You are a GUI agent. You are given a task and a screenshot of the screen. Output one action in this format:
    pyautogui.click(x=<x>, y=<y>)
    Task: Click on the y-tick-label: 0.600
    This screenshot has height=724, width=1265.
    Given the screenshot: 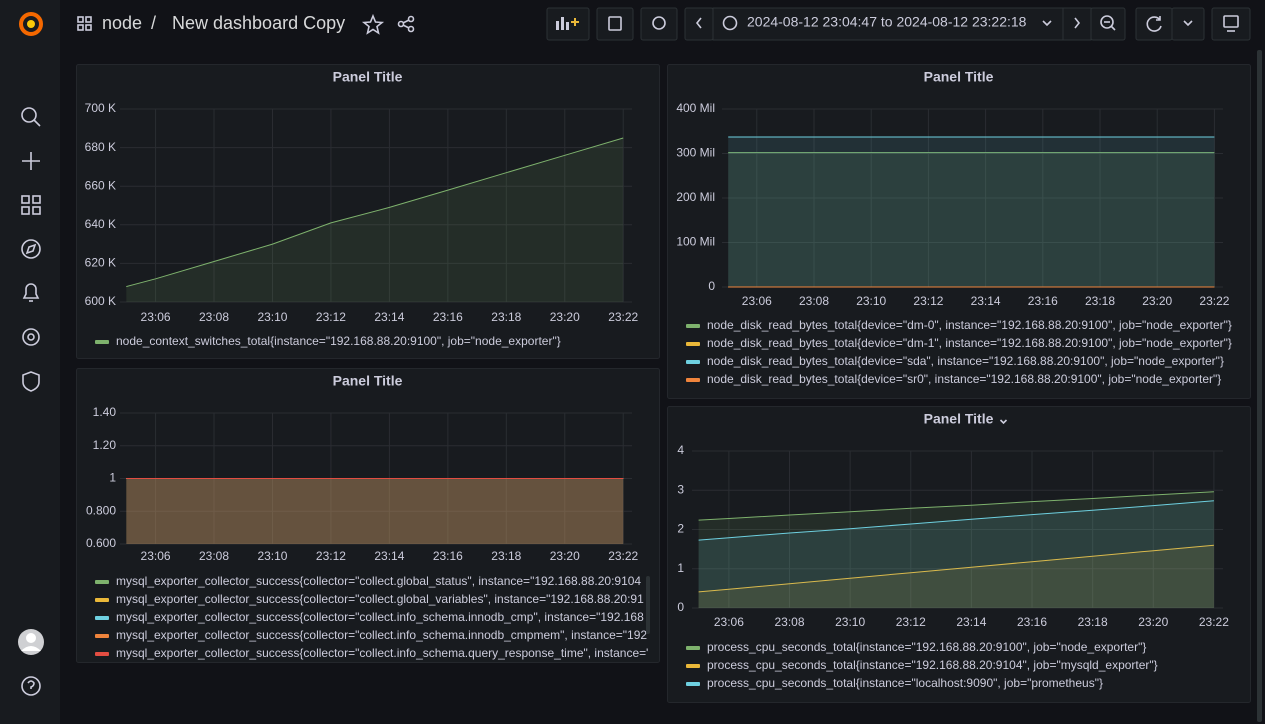 What is the action you would take?
    pyautogui.click(x=101, y=543)
    